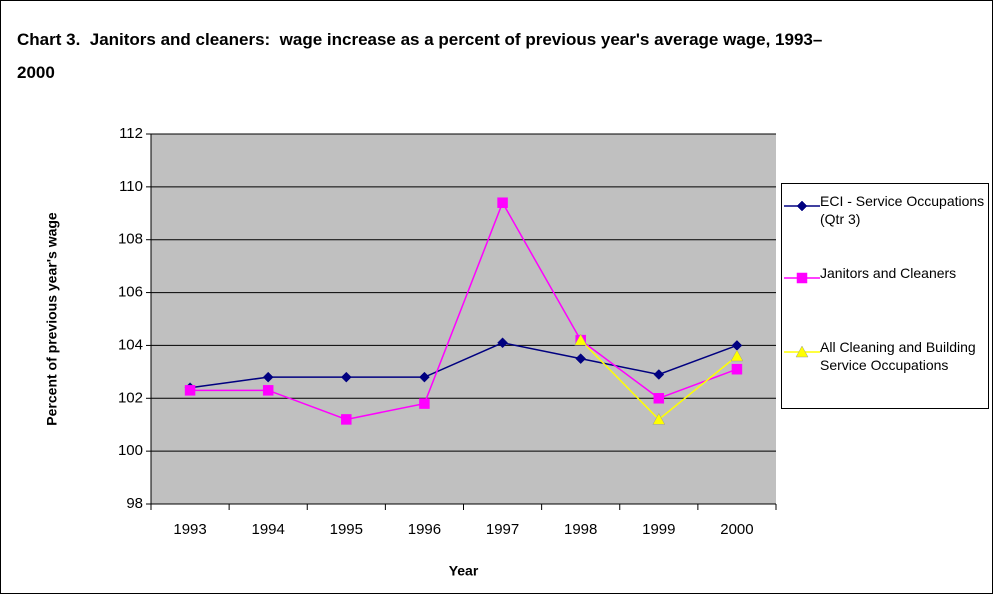  I want to click on x-tick-label: 1995, so click(346, 529).